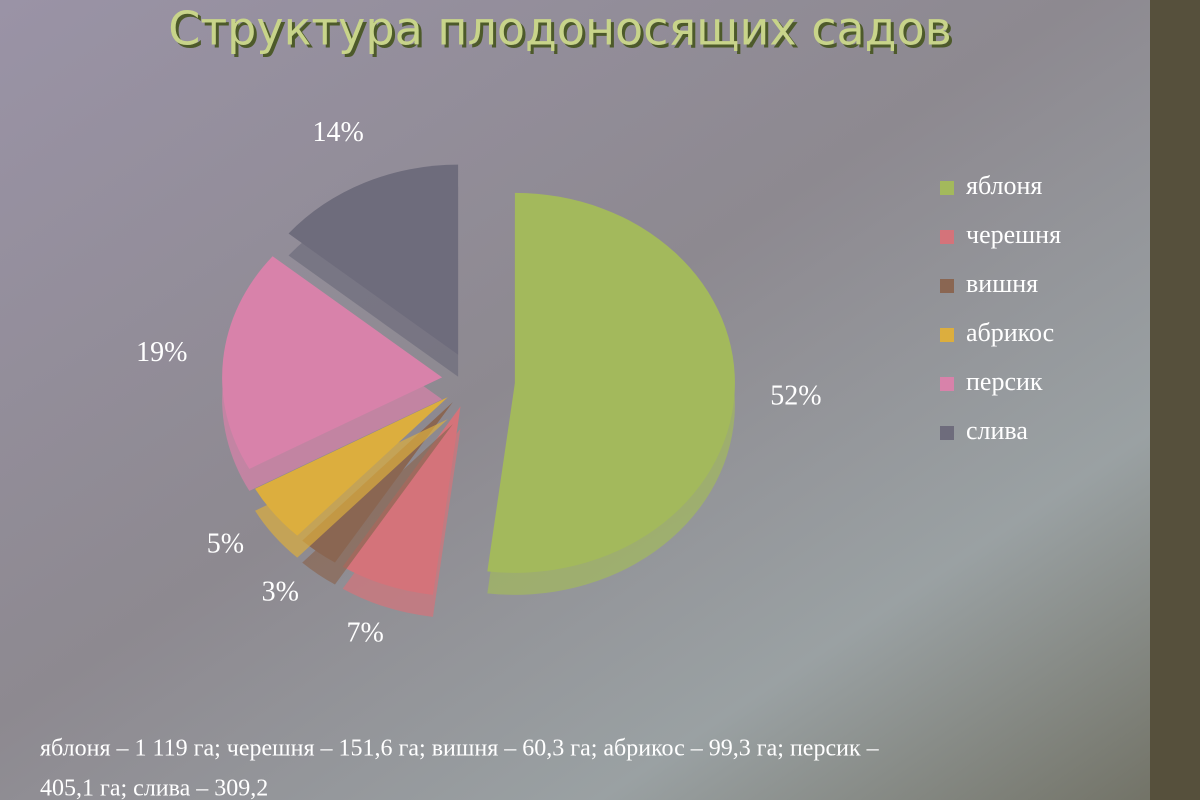  What do you see at coordinates (1002, 283) in the screenshot?
I see `legend-label: вишня` at bounding box center [1002, 283].